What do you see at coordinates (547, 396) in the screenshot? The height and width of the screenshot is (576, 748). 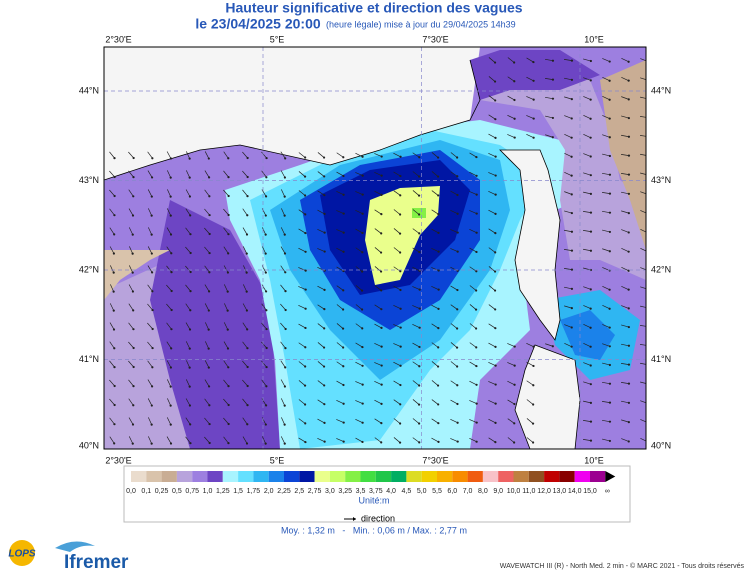 I see `sardinia` at bounding box center [547, 396].